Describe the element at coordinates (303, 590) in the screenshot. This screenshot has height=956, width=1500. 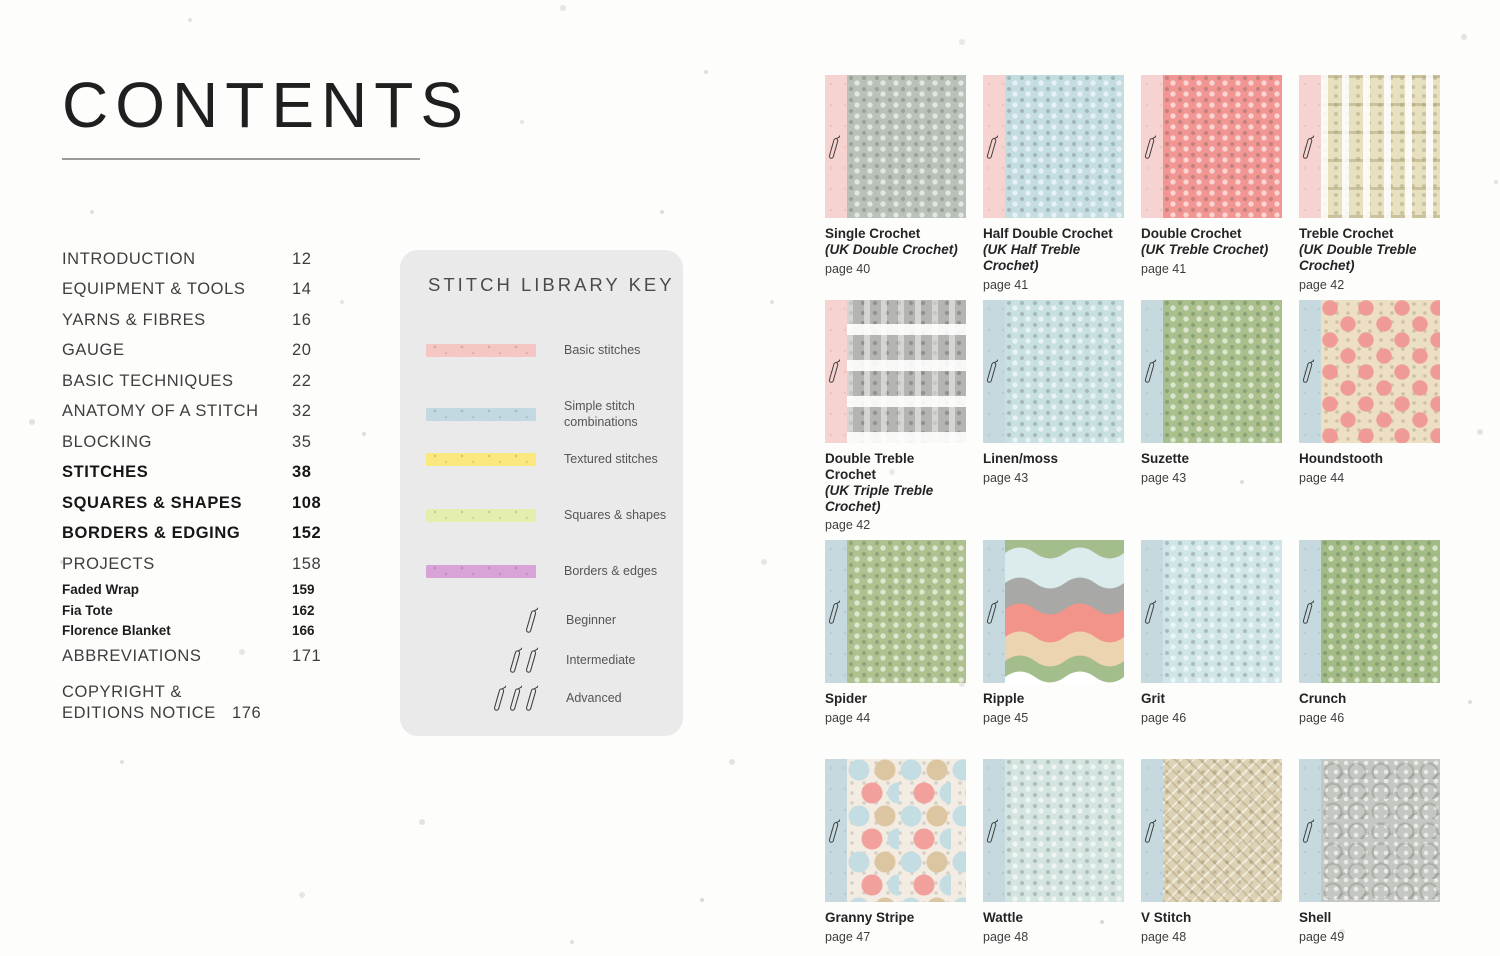
I see `toc-item-page: 159` at that location.